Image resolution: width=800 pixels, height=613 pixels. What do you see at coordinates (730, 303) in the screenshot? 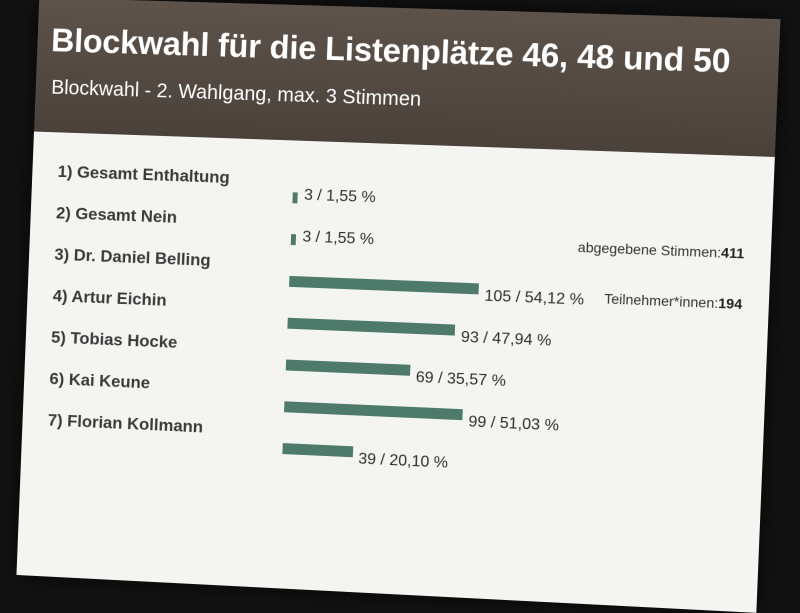
I see `participants-value: 194` at bounding box center [730, 303].